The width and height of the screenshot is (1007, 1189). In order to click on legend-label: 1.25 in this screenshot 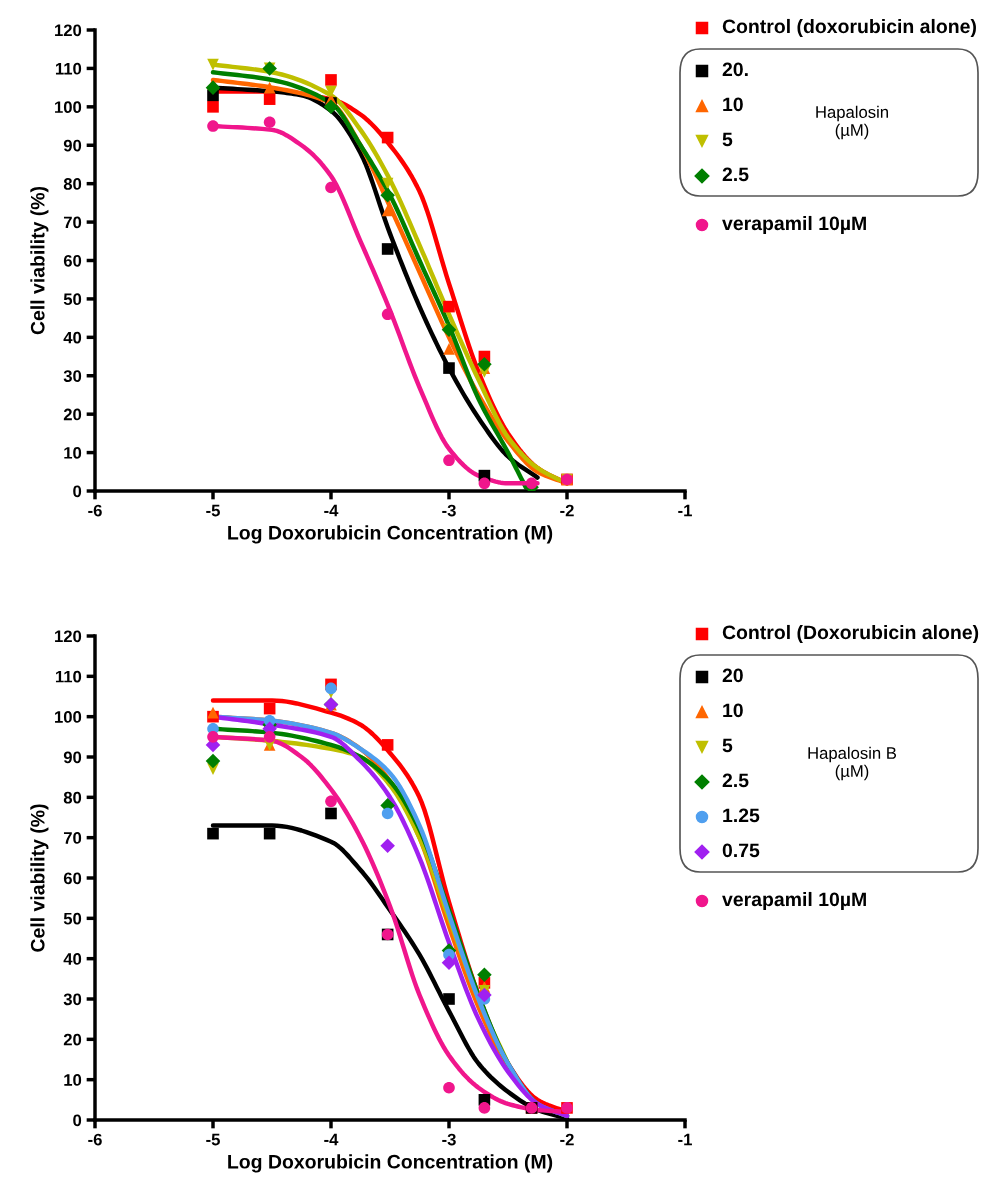, I will do `click(741, 815)`.